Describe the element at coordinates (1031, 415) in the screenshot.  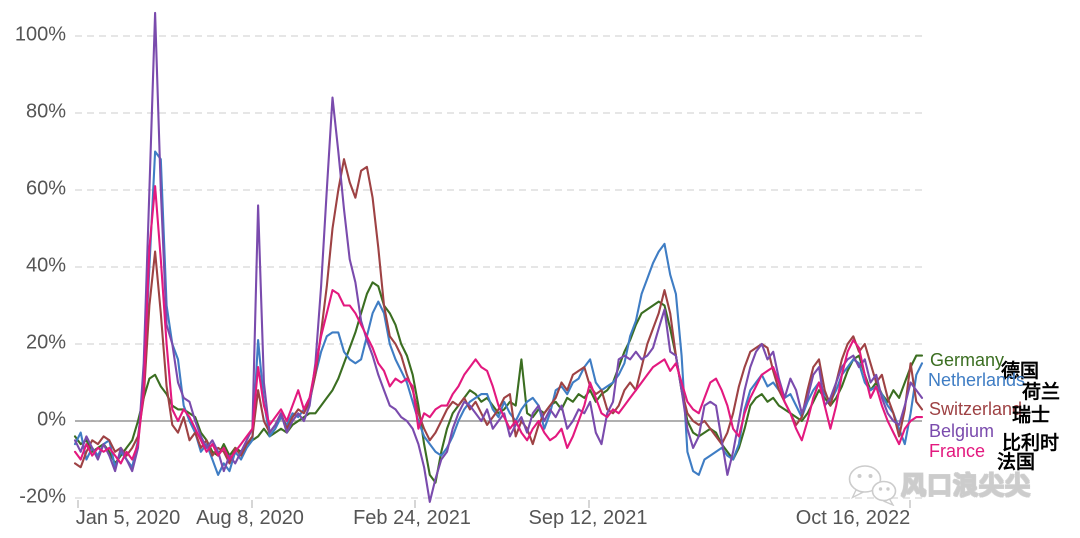
I see `legend-label-switzerland-zh: 瑞士` at that location.